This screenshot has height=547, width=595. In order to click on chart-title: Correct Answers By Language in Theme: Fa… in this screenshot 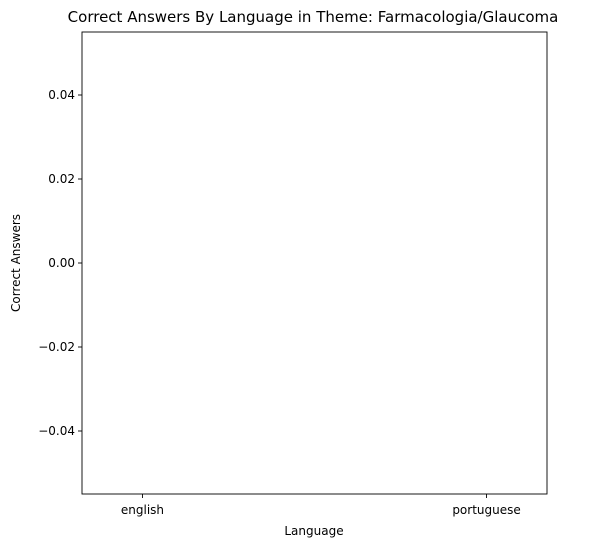, I will do `click(313, 17)`.